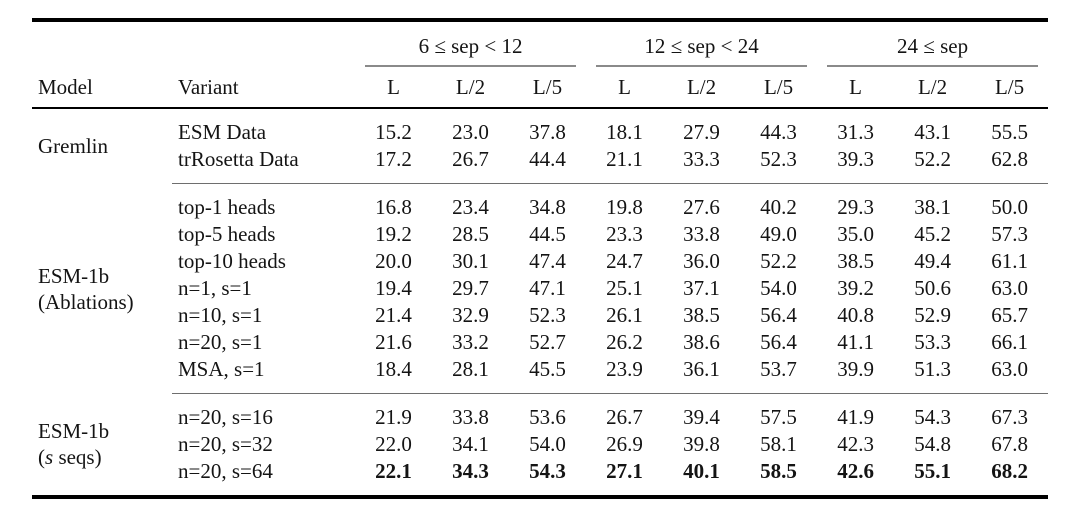  I want to click on value-cell-best: 22.1, so click(393, 471).